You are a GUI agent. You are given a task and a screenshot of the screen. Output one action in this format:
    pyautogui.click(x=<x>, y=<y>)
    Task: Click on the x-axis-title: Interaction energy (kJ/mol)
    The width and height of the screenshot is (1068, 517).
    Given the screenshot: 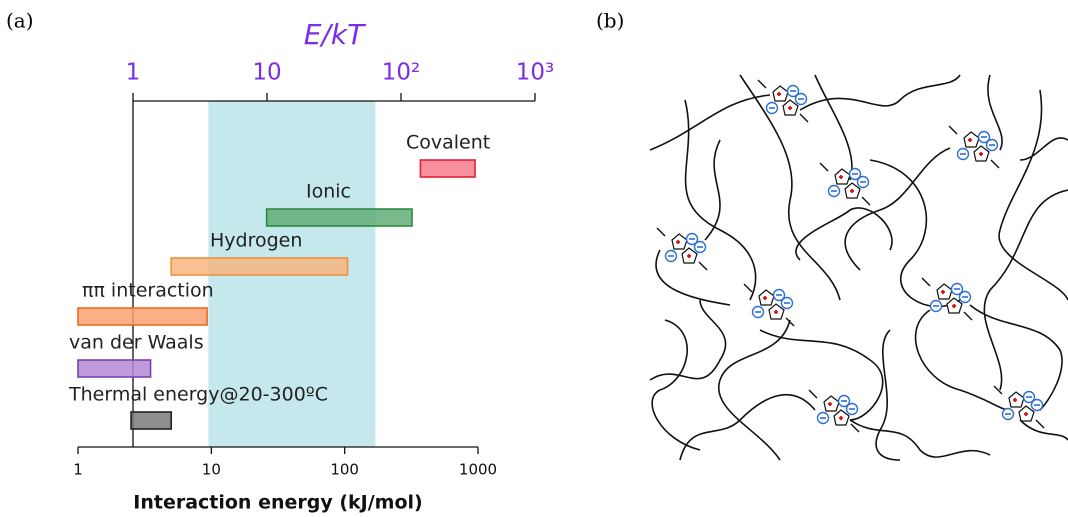 What is the action you would take?
    pyautogui.click(x=277, y=503)
    